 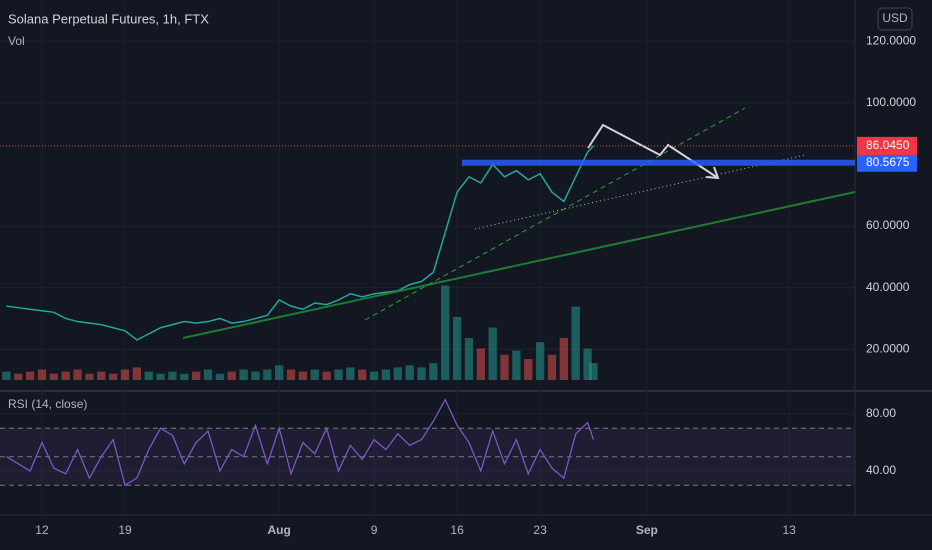 I want to click on rsi-line, so click(x=300, y=442).